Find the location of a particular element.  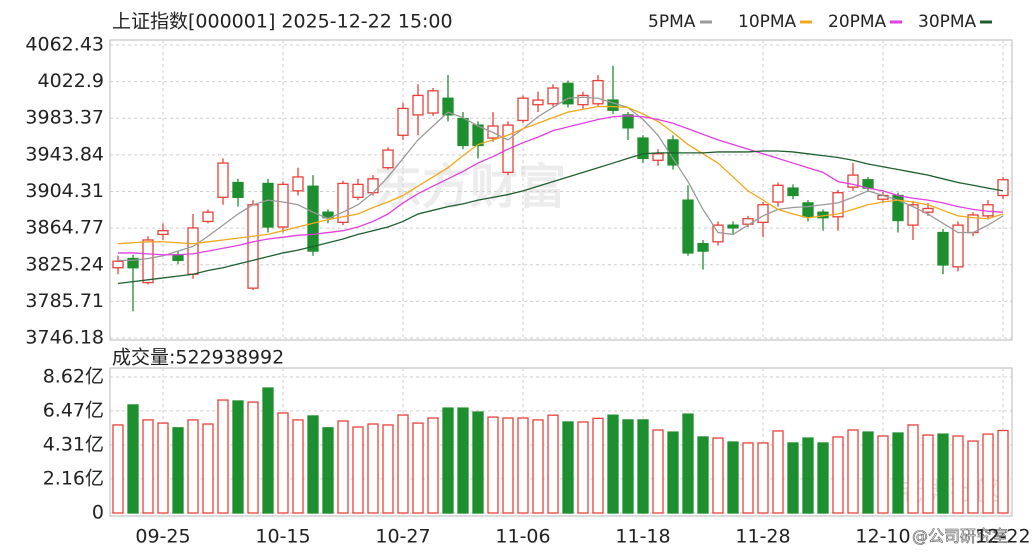

x-tick-label: 11-28 is located at coordinates (762, 537).